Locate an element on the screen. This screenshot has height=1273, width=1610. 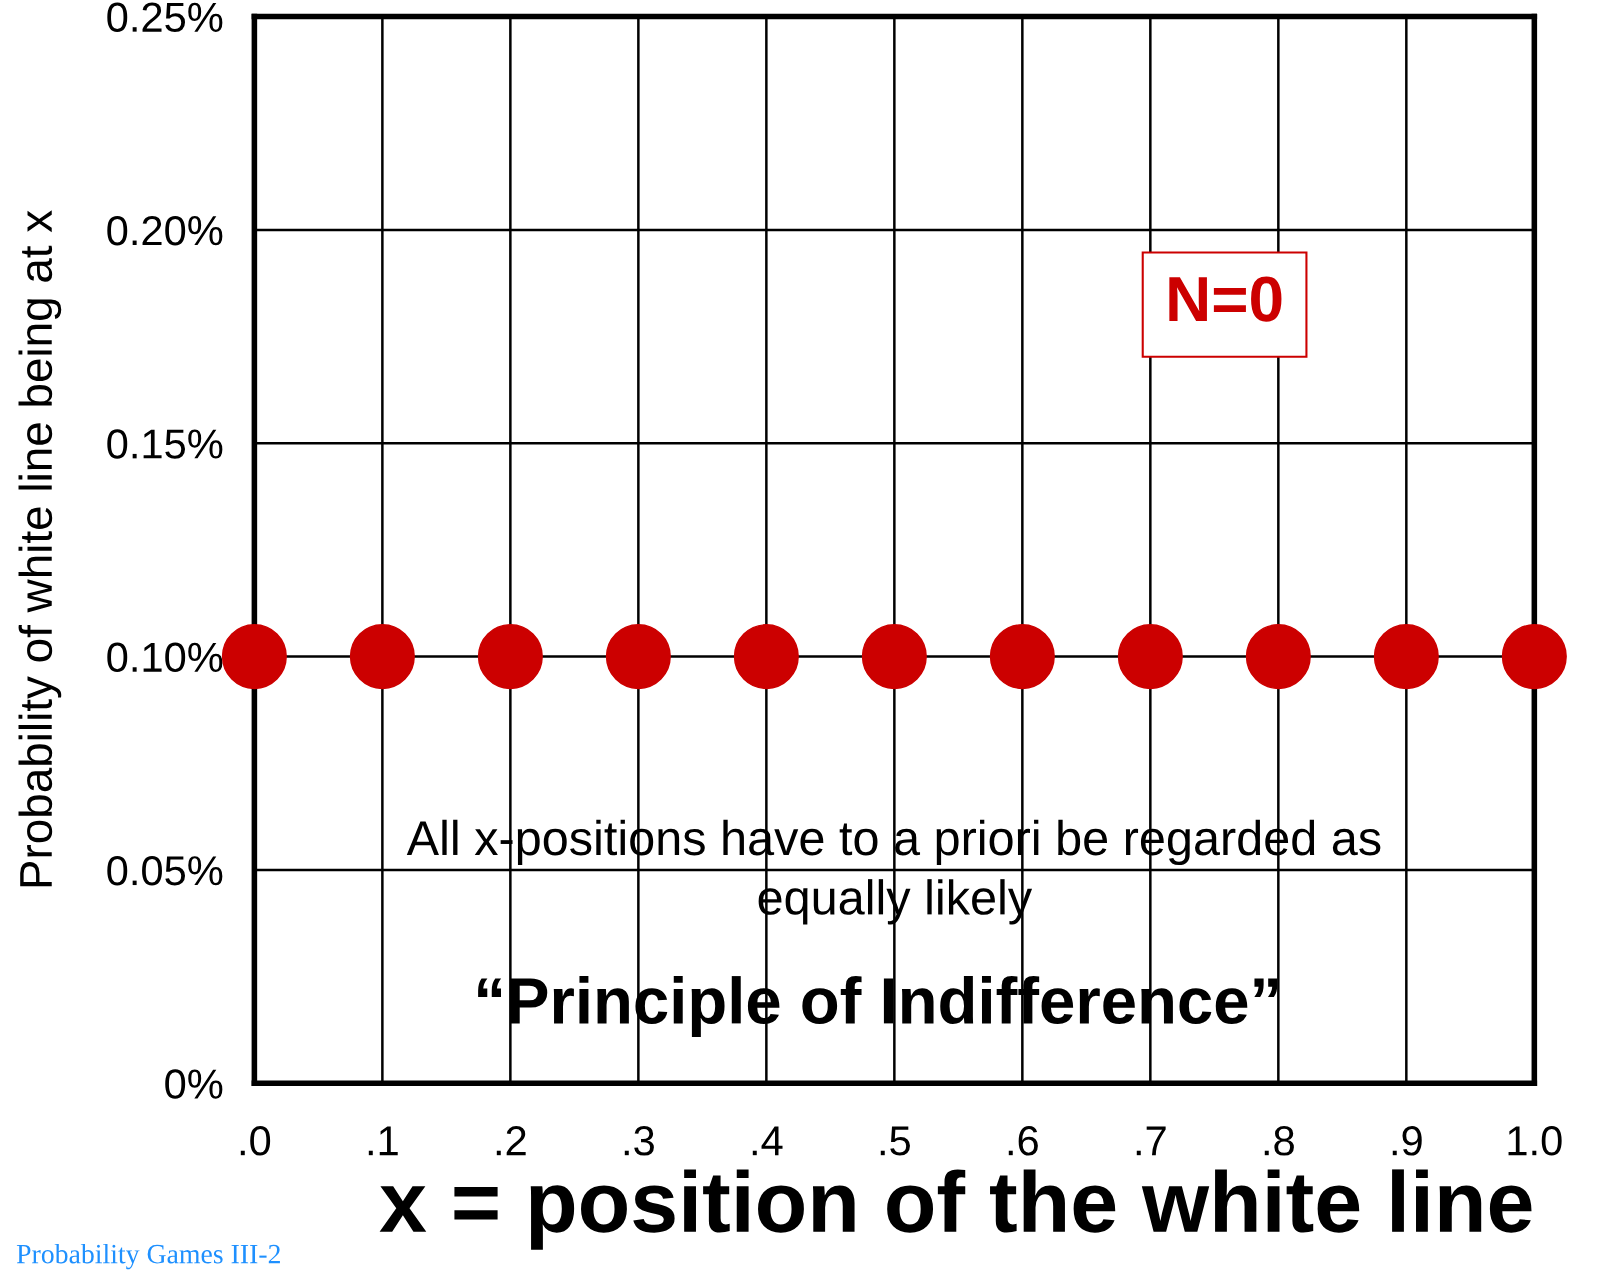
y-tick-label: 0.10% is located at coordinates (165, 657).